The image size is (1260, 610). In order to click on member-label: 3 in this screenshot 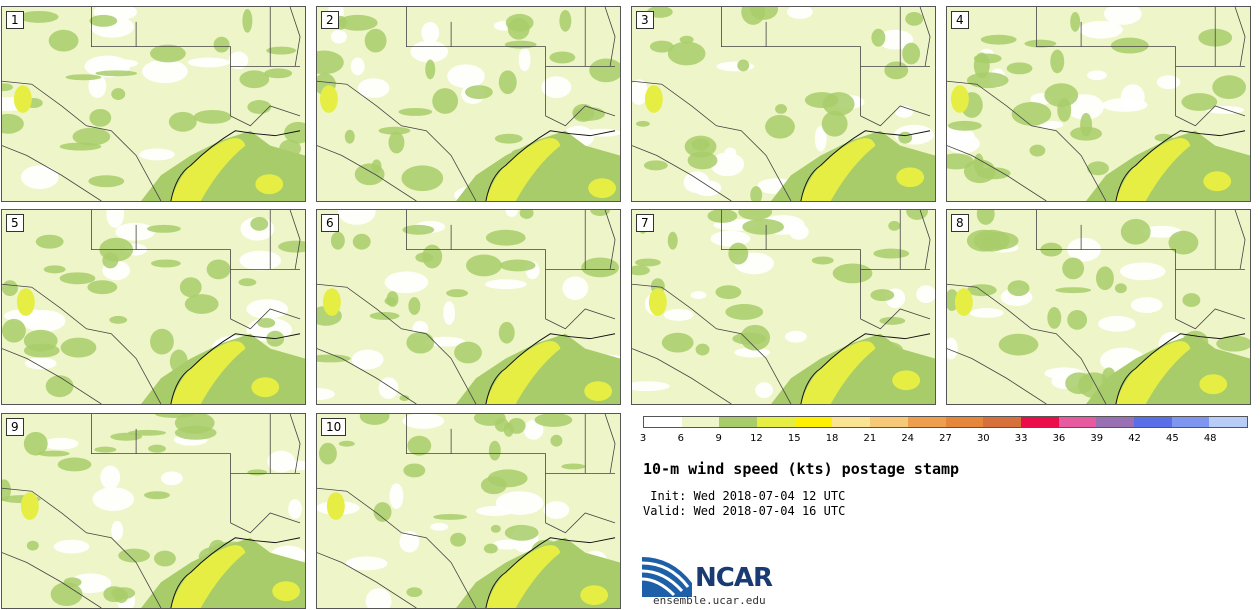, I will do `click(645, 20)`.